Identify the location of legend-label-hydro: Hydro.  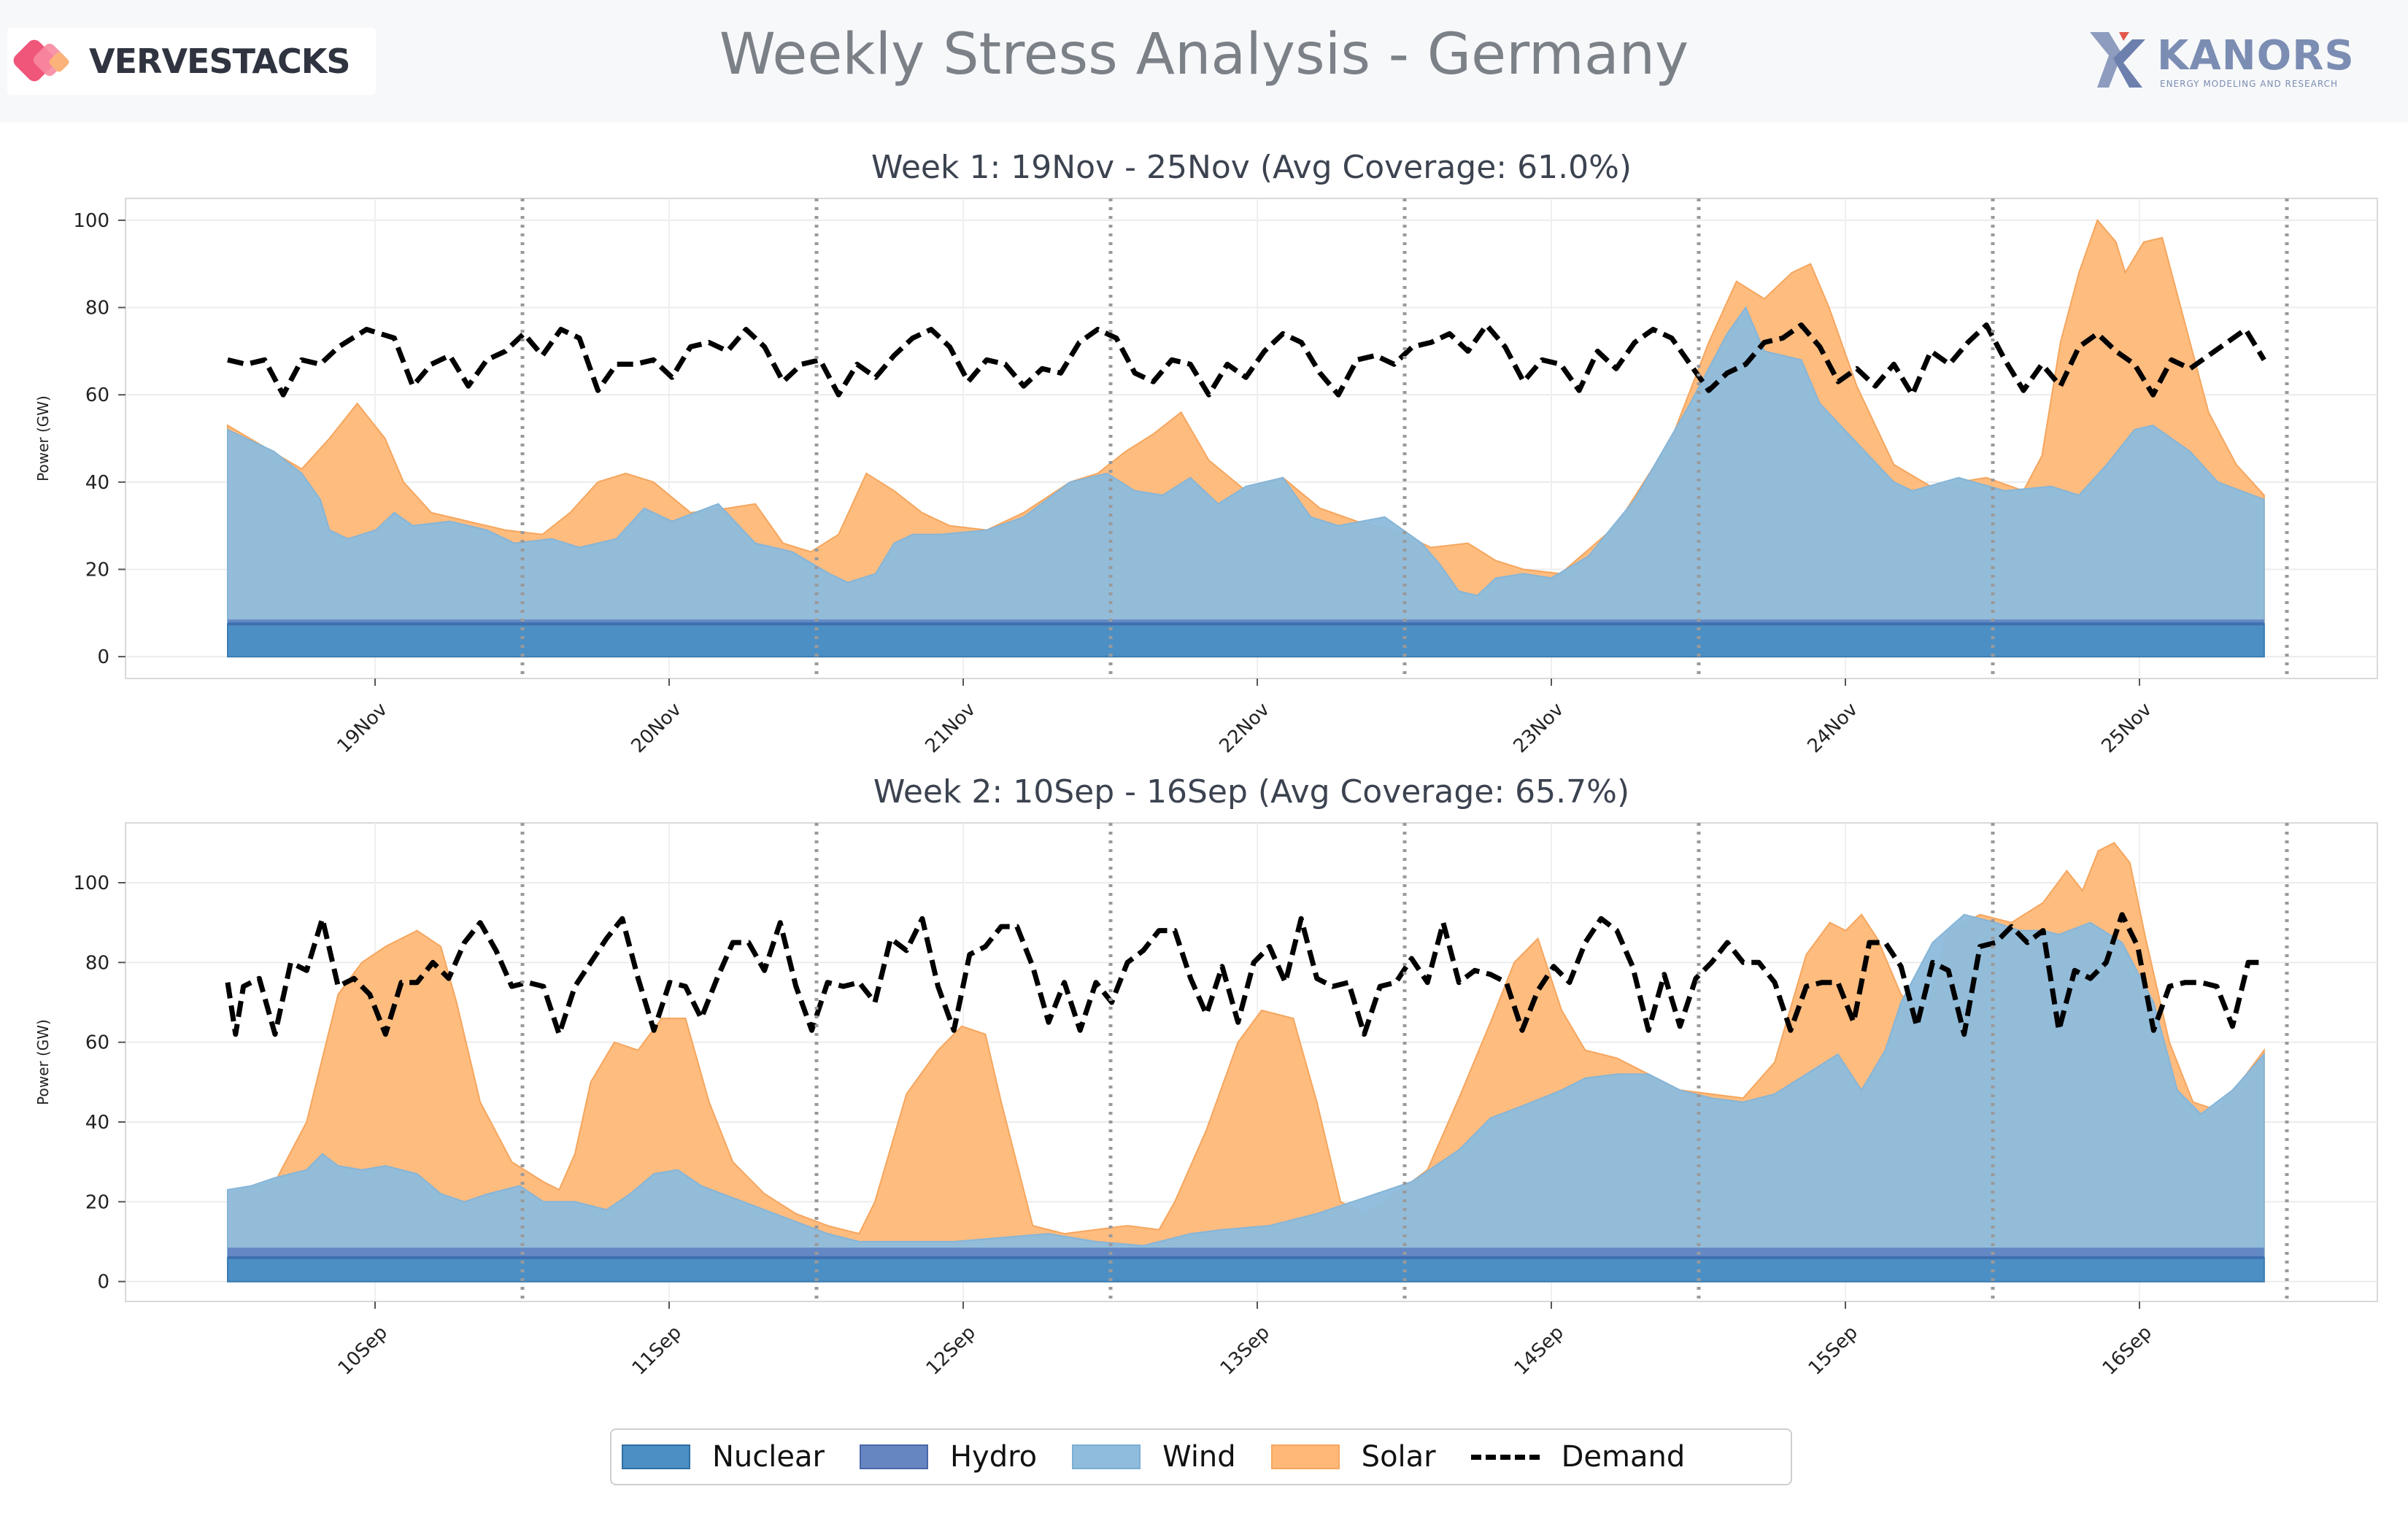
(993, 1457).